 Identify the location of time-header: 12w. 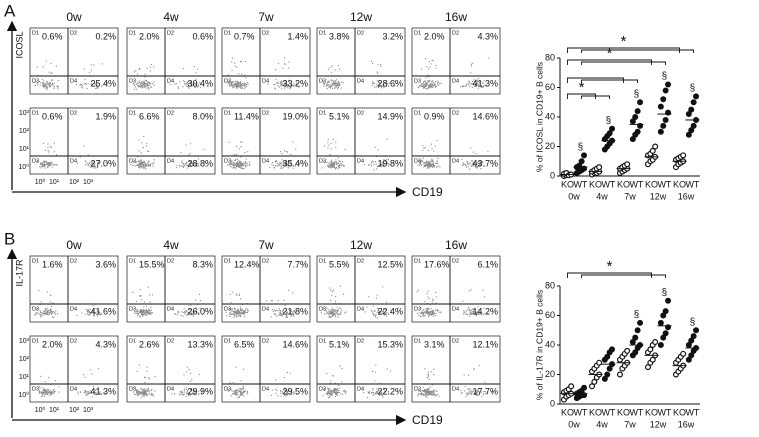
(361, 17).